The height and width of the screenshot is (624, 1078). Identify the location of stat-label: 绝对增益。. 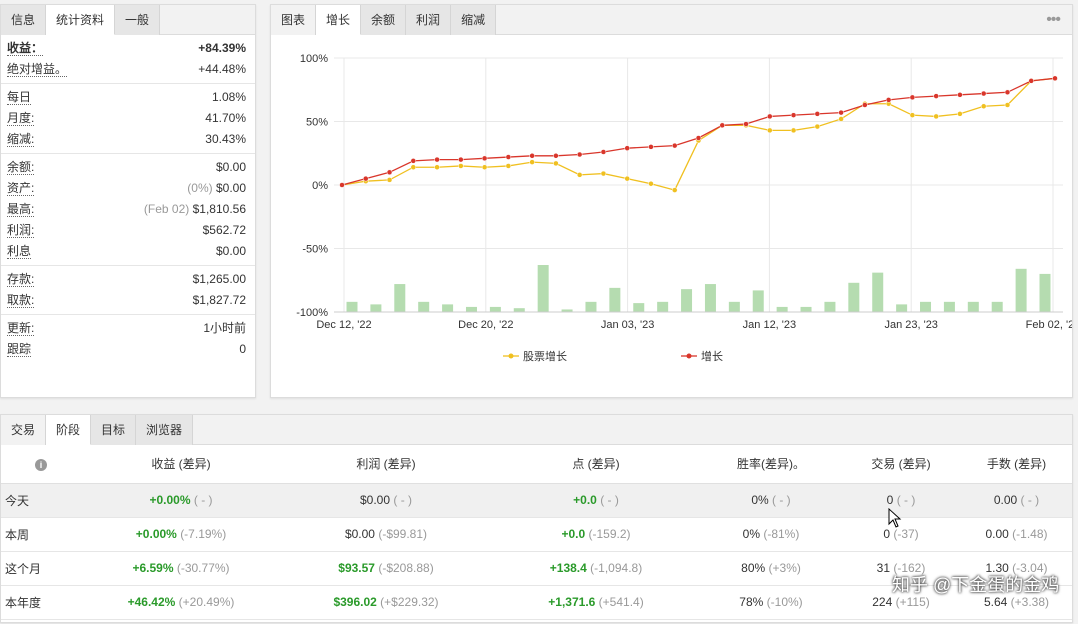
(37, 69).